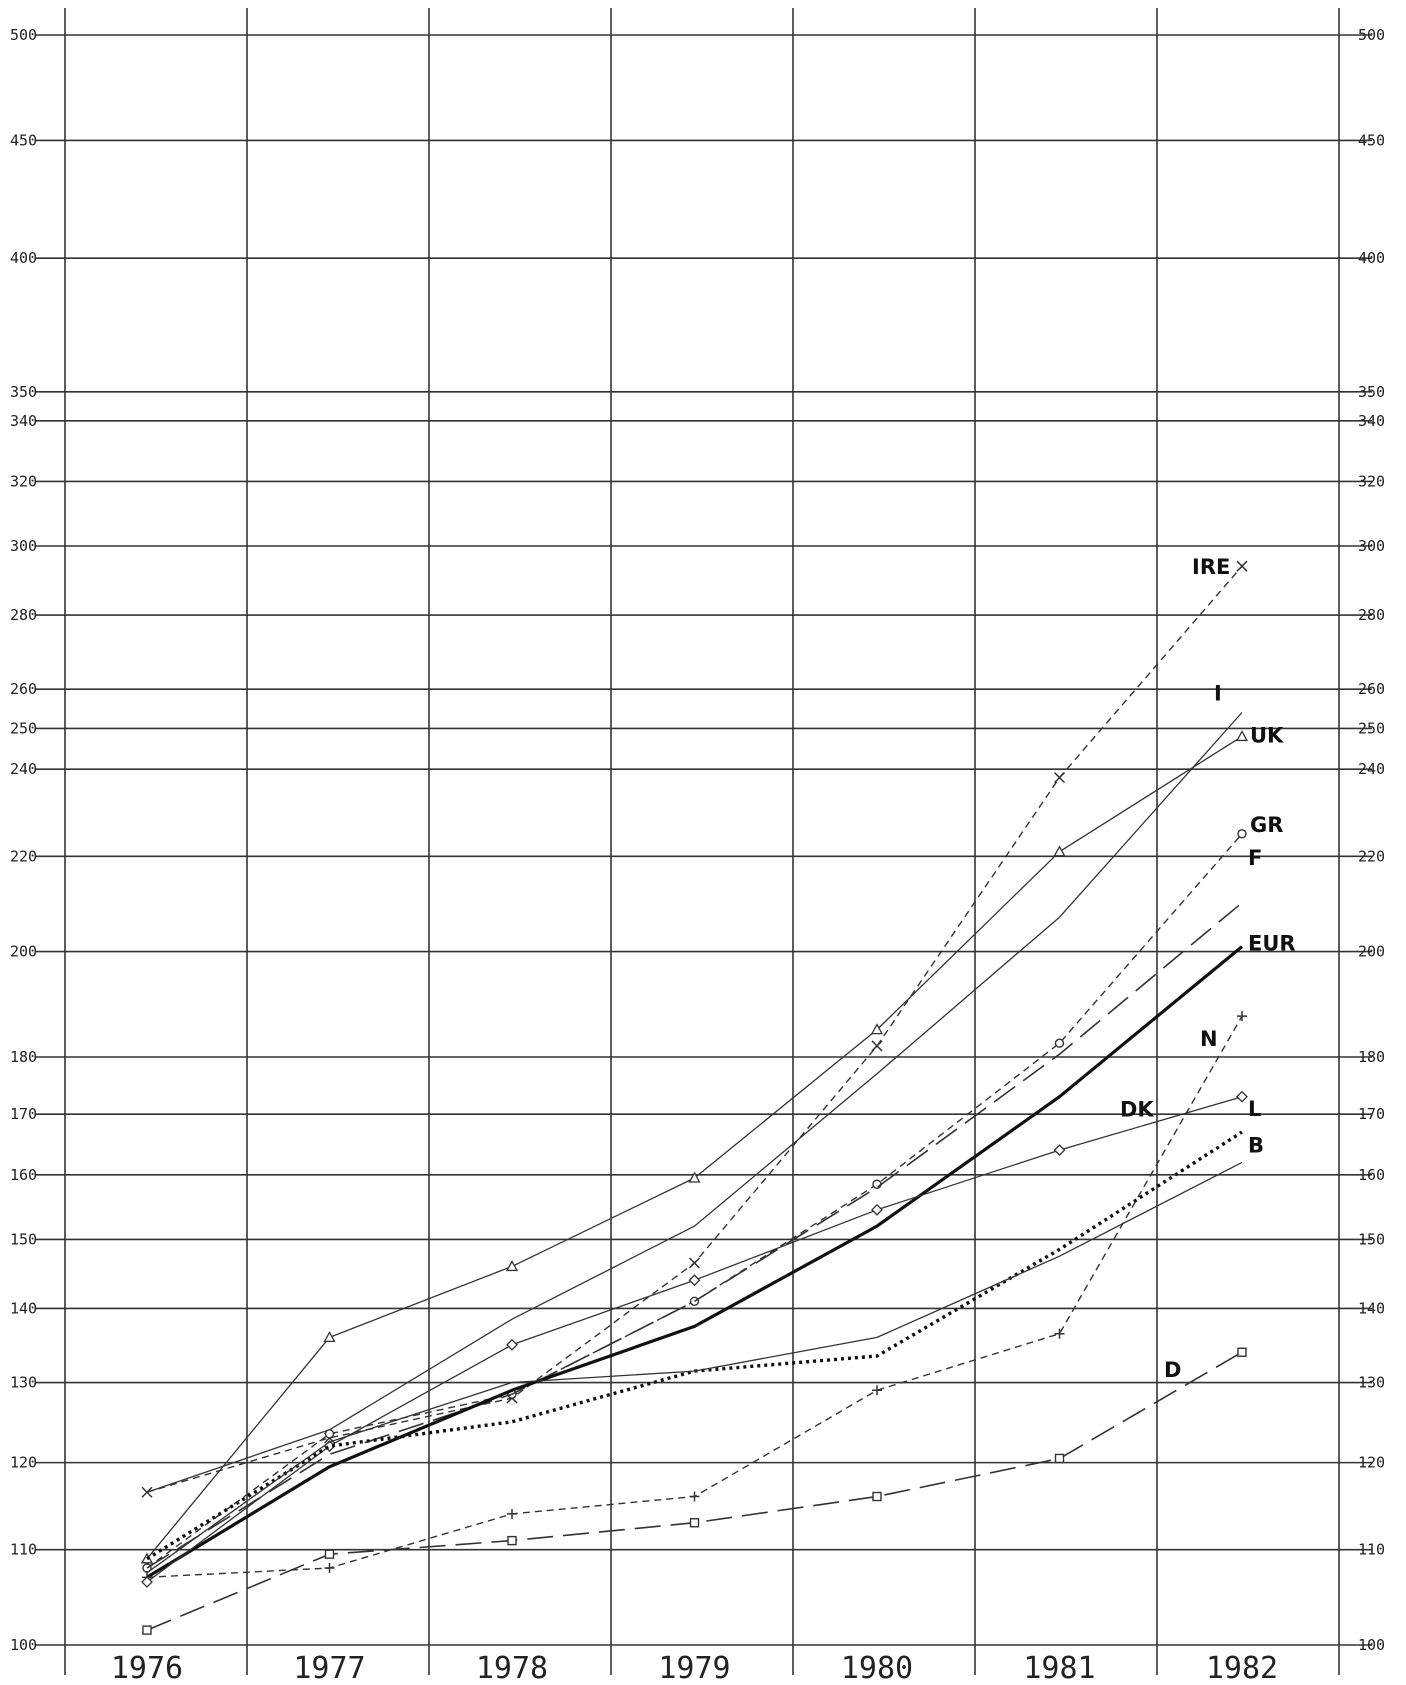 The height and width of the screenshot is (1685, 1406). I want to click on y-tick-label-left: 280, so click(23, 615).